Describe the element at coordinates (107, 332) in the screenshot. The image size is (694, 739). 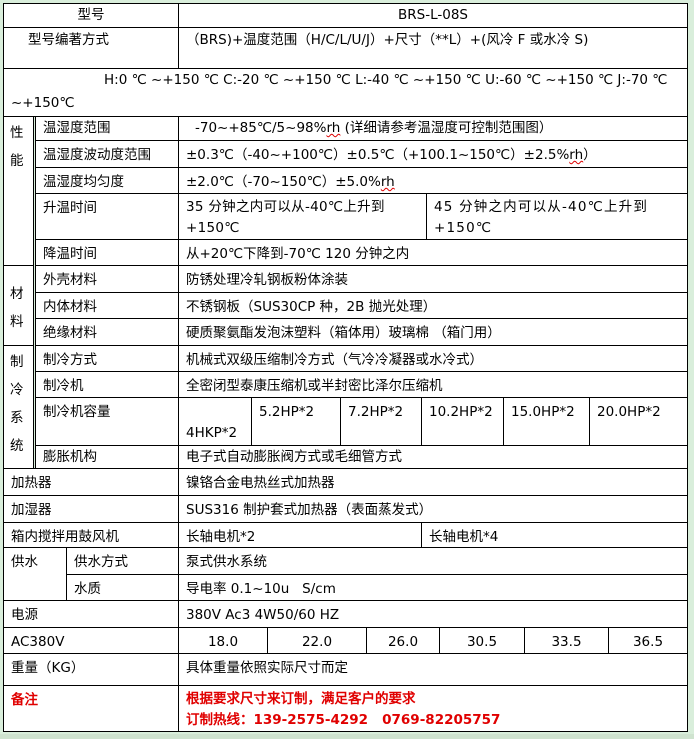
I see `mat-label-2: 绝缘材料` at that location.